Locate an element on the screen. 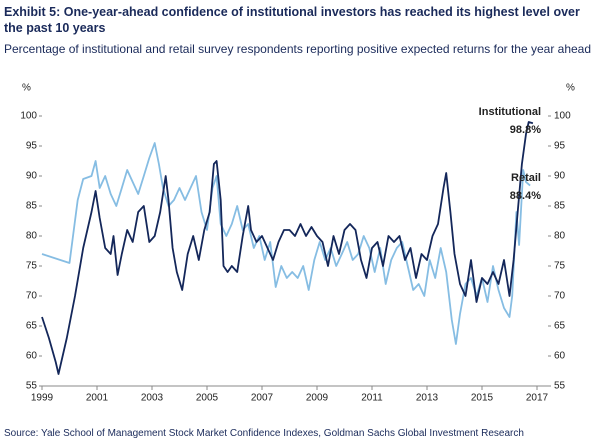 The width and height of the screenshot is (600, 446). y-tick-label: 90 is located at coordinates (32, 176).